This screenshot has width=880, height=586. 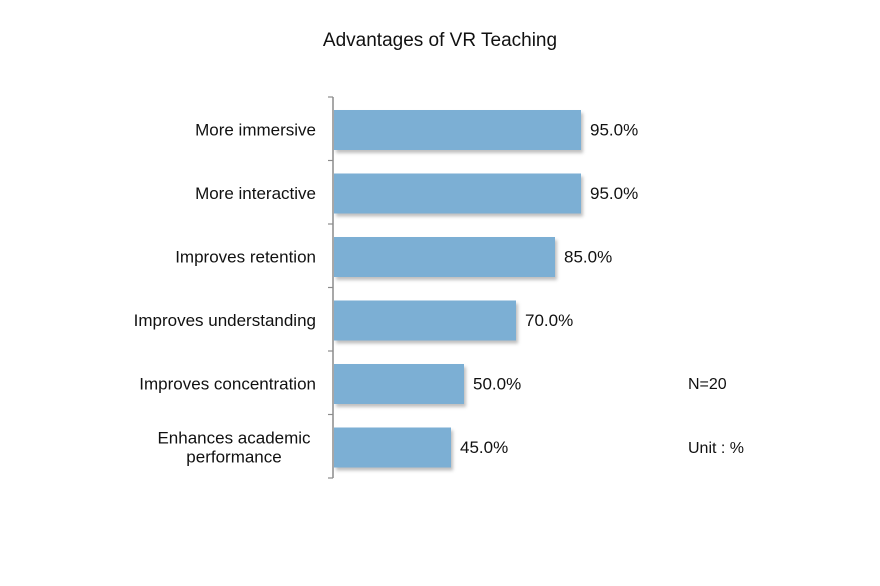 I want to click on sample-size-note: N=20, so click(x=707, y=384).